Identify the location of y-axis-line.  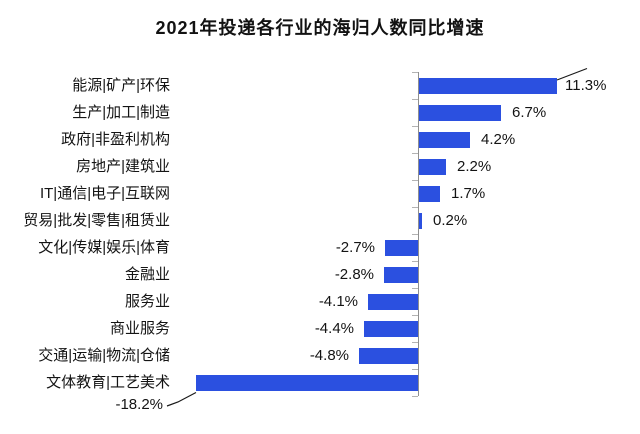
(418, 234).